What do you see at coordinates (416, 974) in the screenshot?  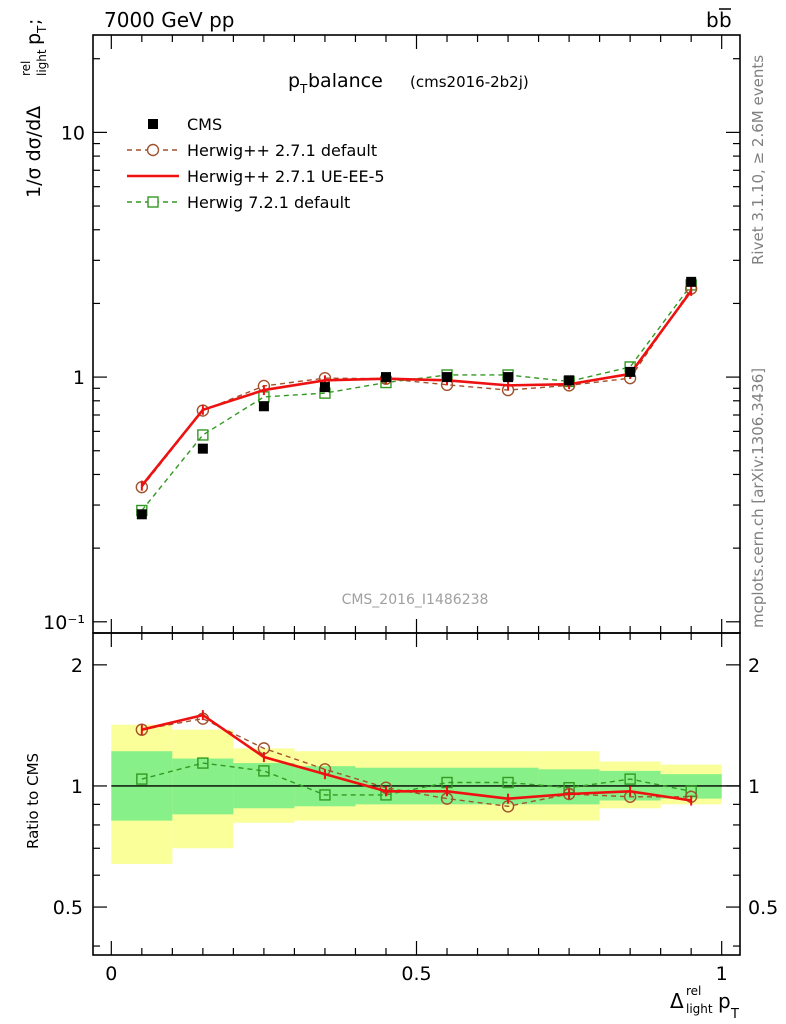 I see `x-tick-label: 0.5` at bounding box center [416, 974].